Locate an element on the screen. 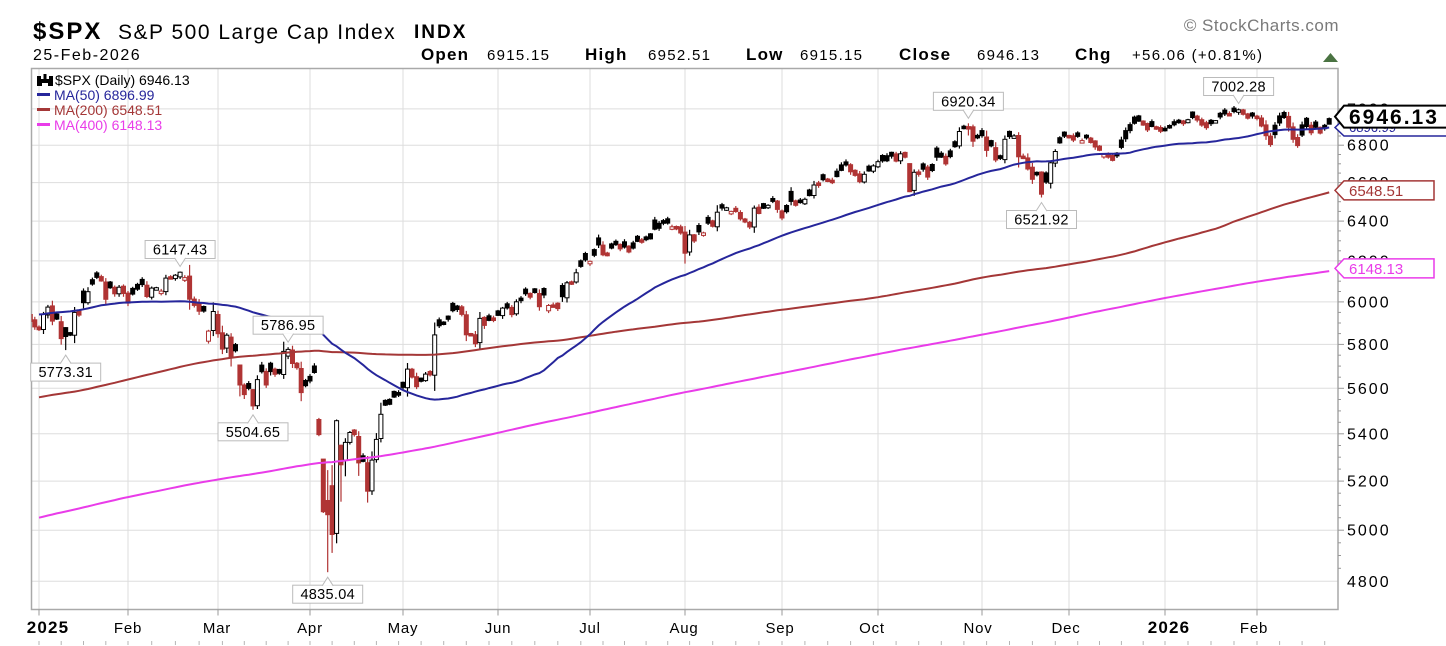 The height and width of the screenshot is (646, 1446). svg-text: 6548.51 is located at coordinates (1376, 191).